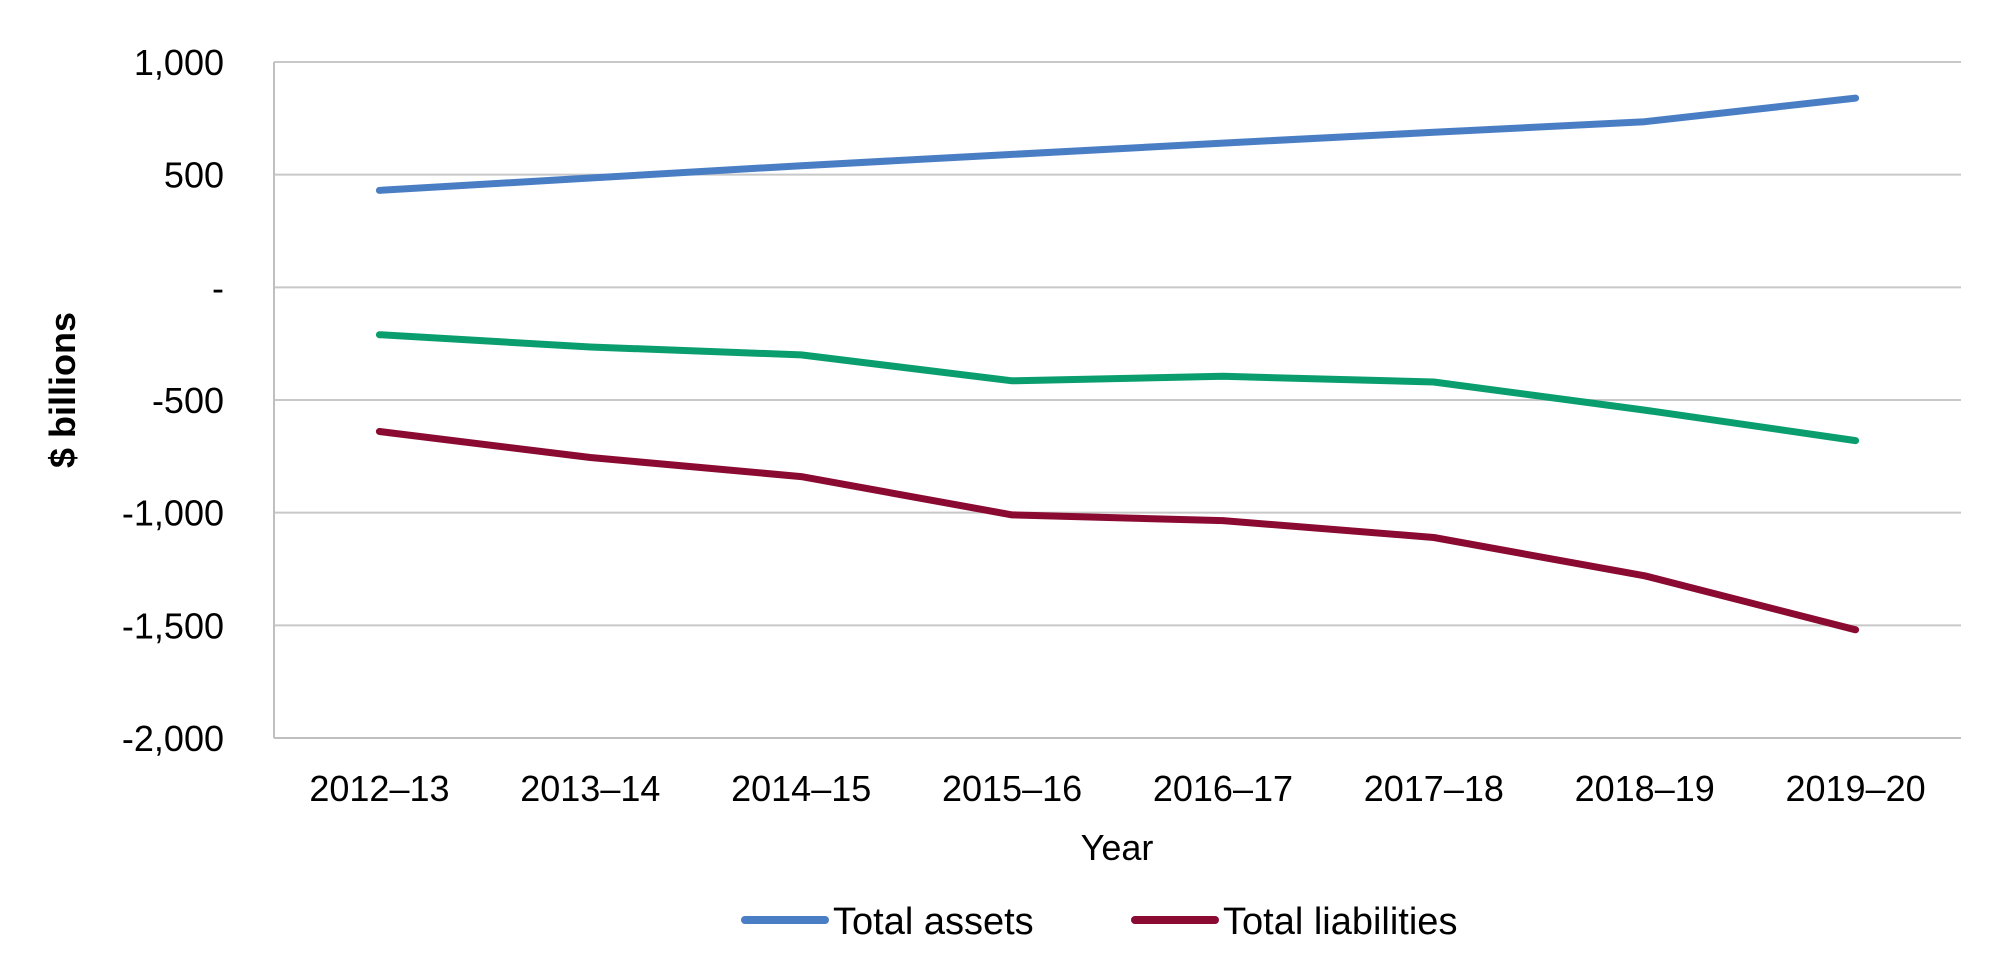 The height and width of the screenshot is (969, 2013). I want to click on x-tick-label: 2014–15, so click(801, 788).